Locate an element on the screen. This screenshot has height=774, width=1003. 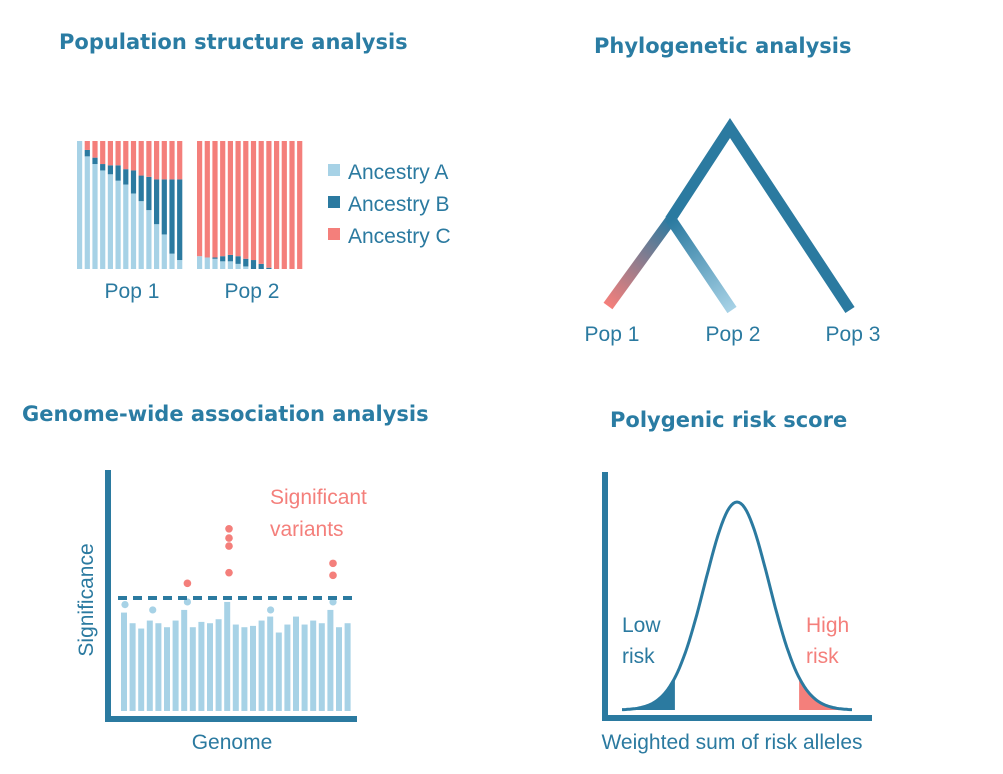
tree-leaf-pop2: Pop 2 is located at coordinates (733, 334).